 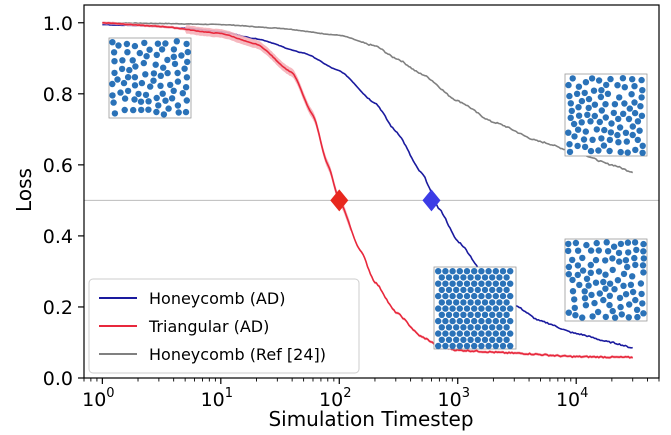 I want to click on inset-top-right, so click(x=606, y=115).